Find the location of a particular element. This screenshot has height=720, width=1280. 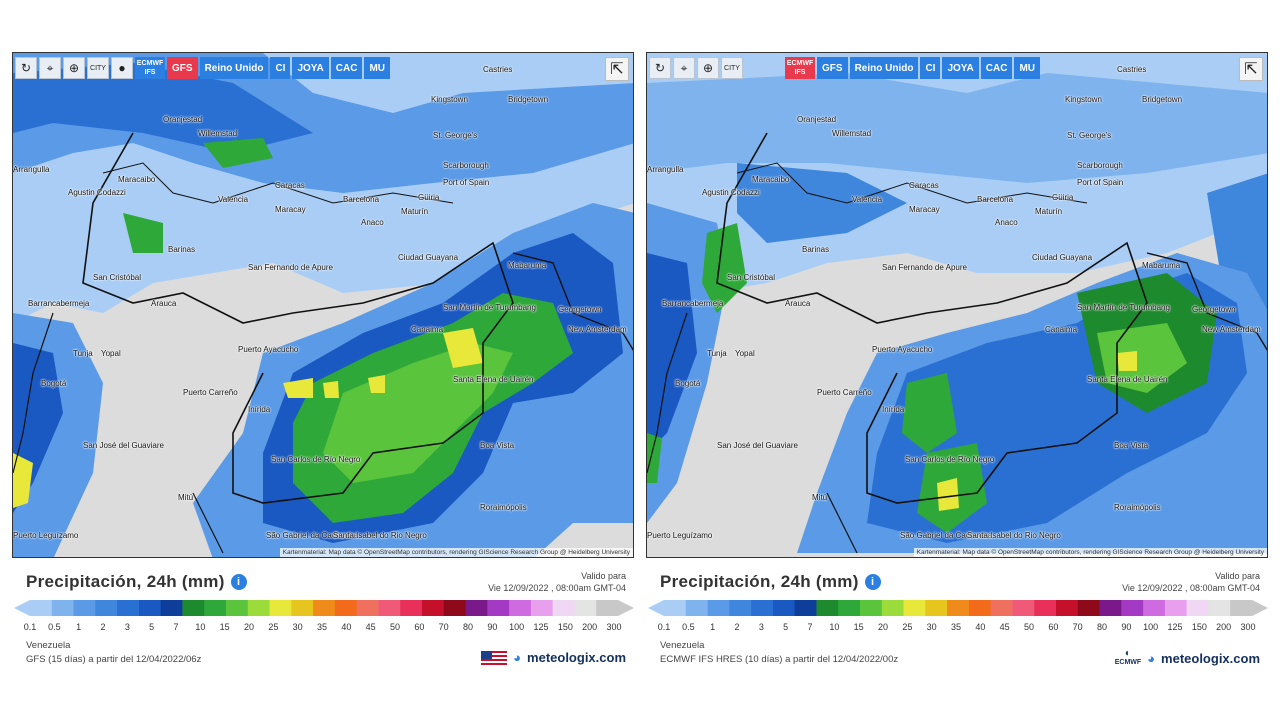

city-label: São Gabriel da Cachoeira is located at coordinates (312, 535).